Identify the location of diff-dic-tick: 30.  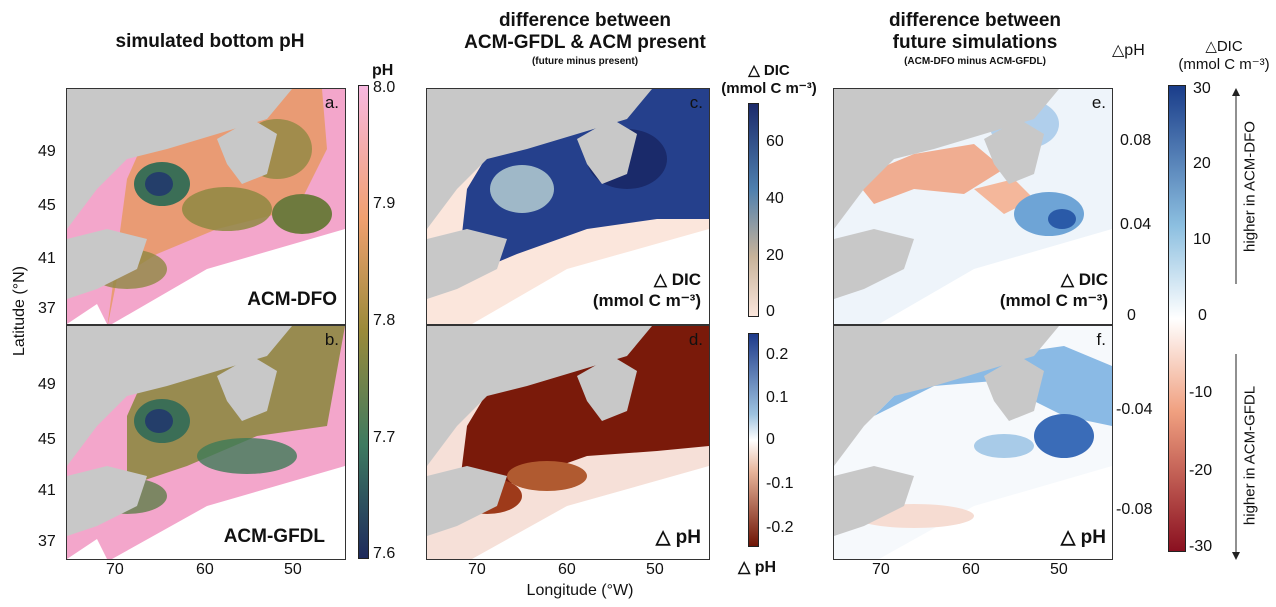
(1202, 88).